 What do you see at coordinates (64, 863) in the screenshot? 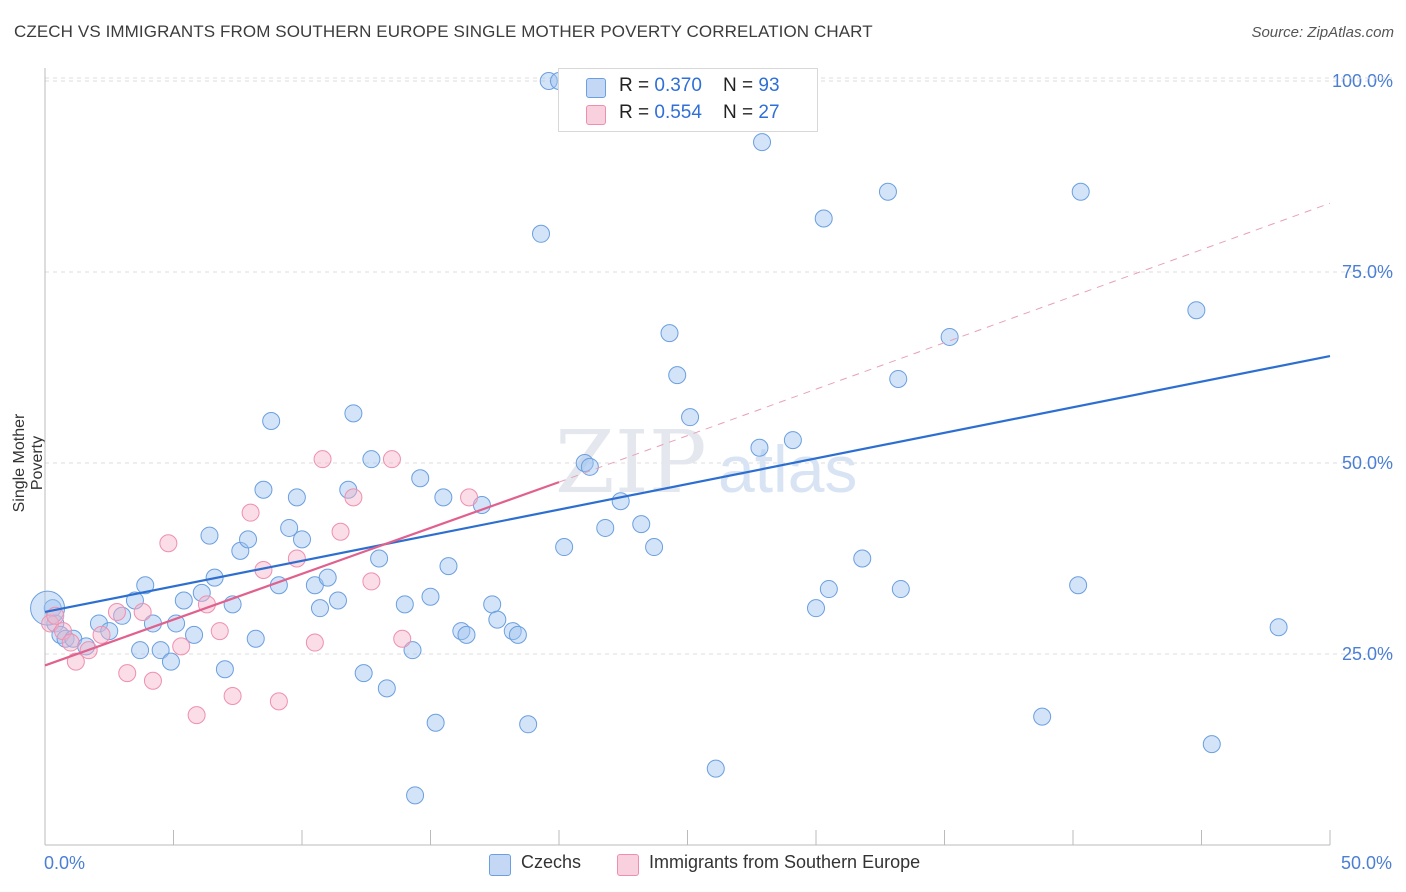
I see `x-tick-label: 0.0%` at bounding box center [64, 863].